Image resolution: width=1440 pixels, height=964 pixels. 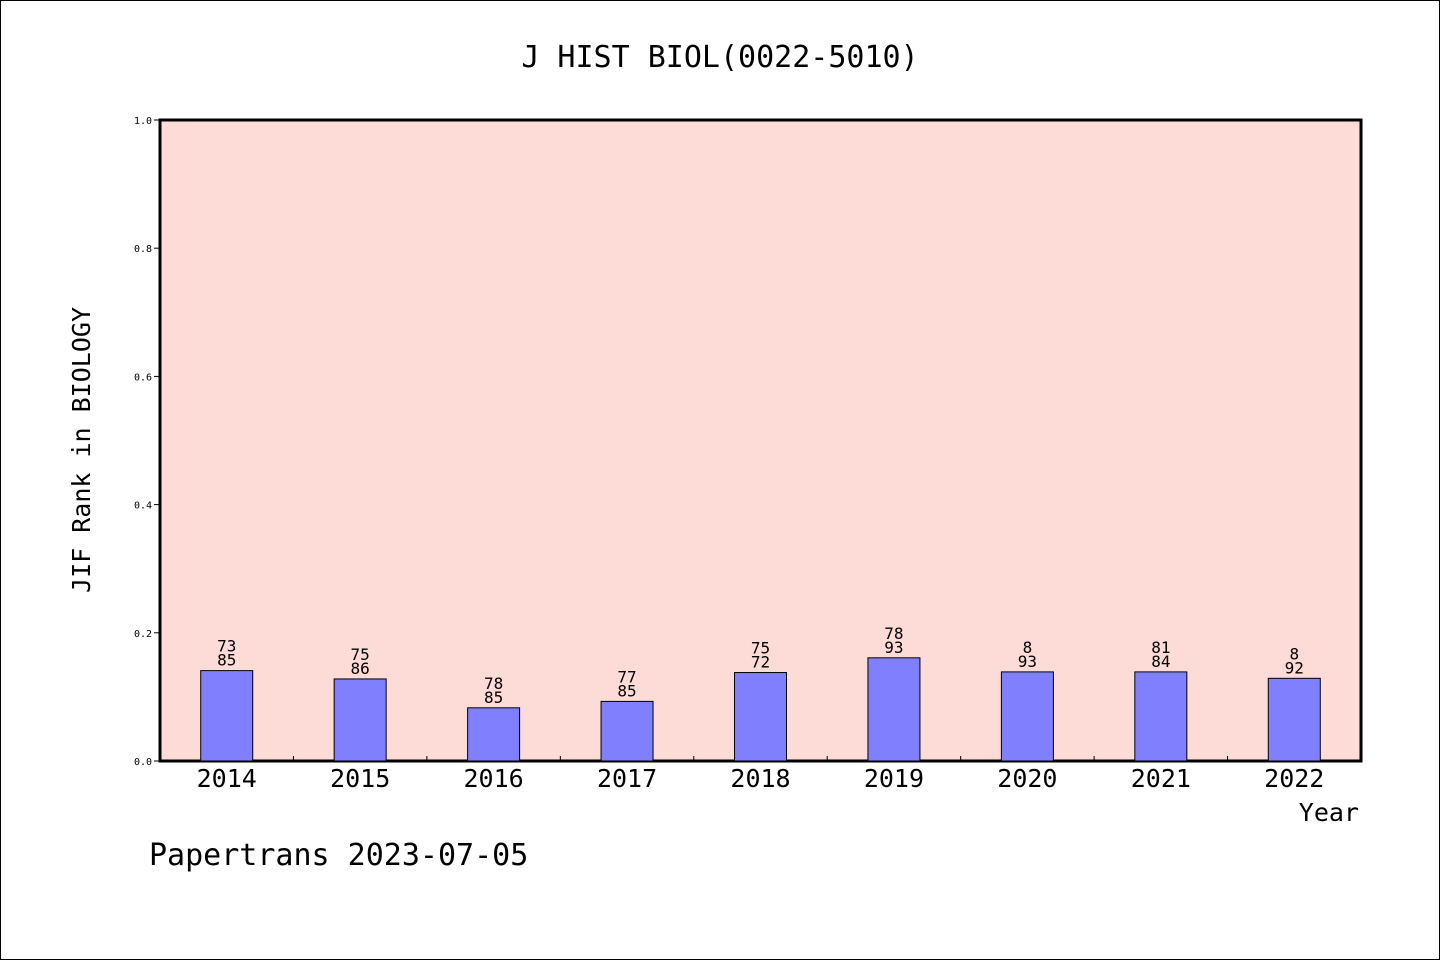 What do you see at coordinates (1160, 647) in the screenshot?
I see `bar-label-top: 81` at bounding box center [1160, 647].